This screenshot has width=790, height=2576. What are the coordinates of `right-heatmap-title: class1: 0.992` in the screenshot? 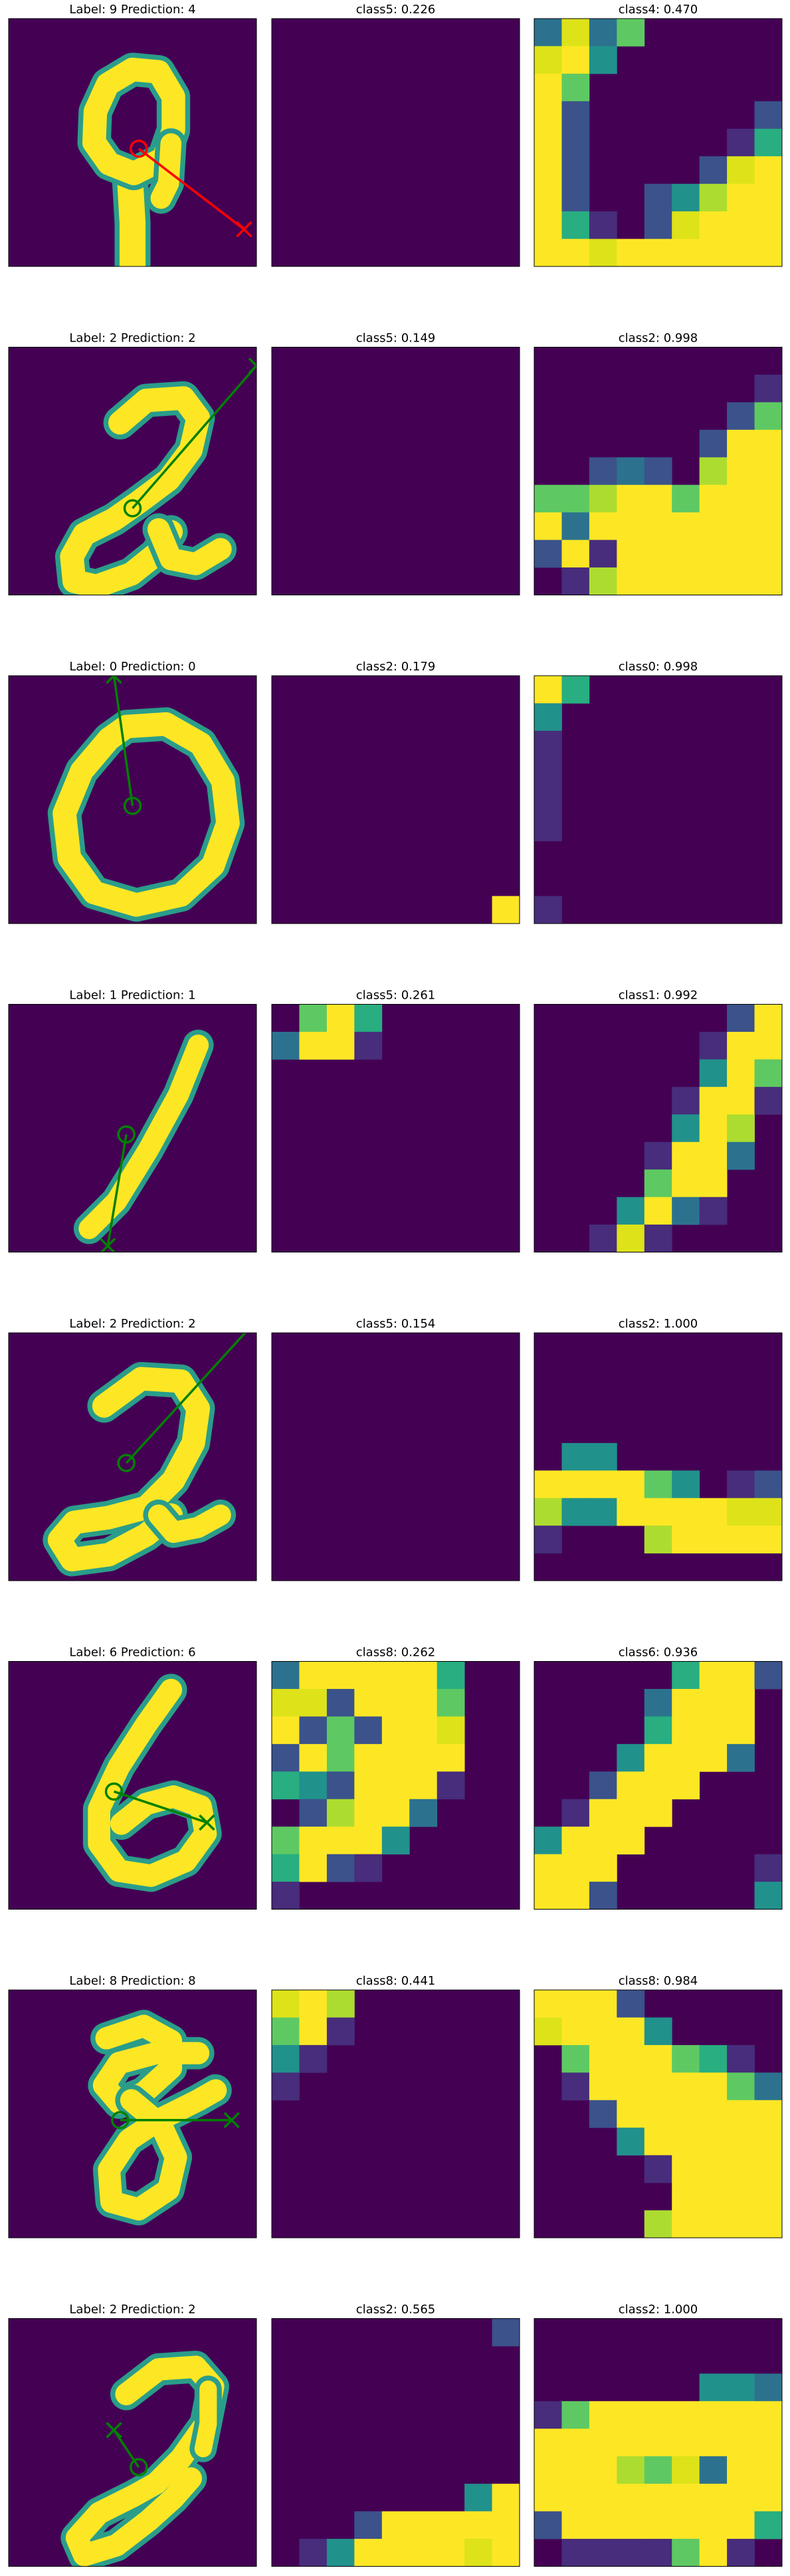 It's located at (659, 996).